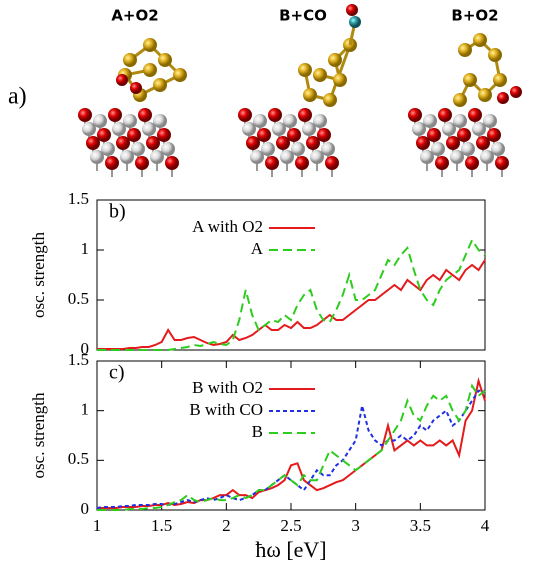 Image resolution: width=556 pixels, height=571 pixels. What do you see at coordinates (161, 525) in the screenshot?
I see `x-tick-label: 1.5` at bounding box center [161, 525].